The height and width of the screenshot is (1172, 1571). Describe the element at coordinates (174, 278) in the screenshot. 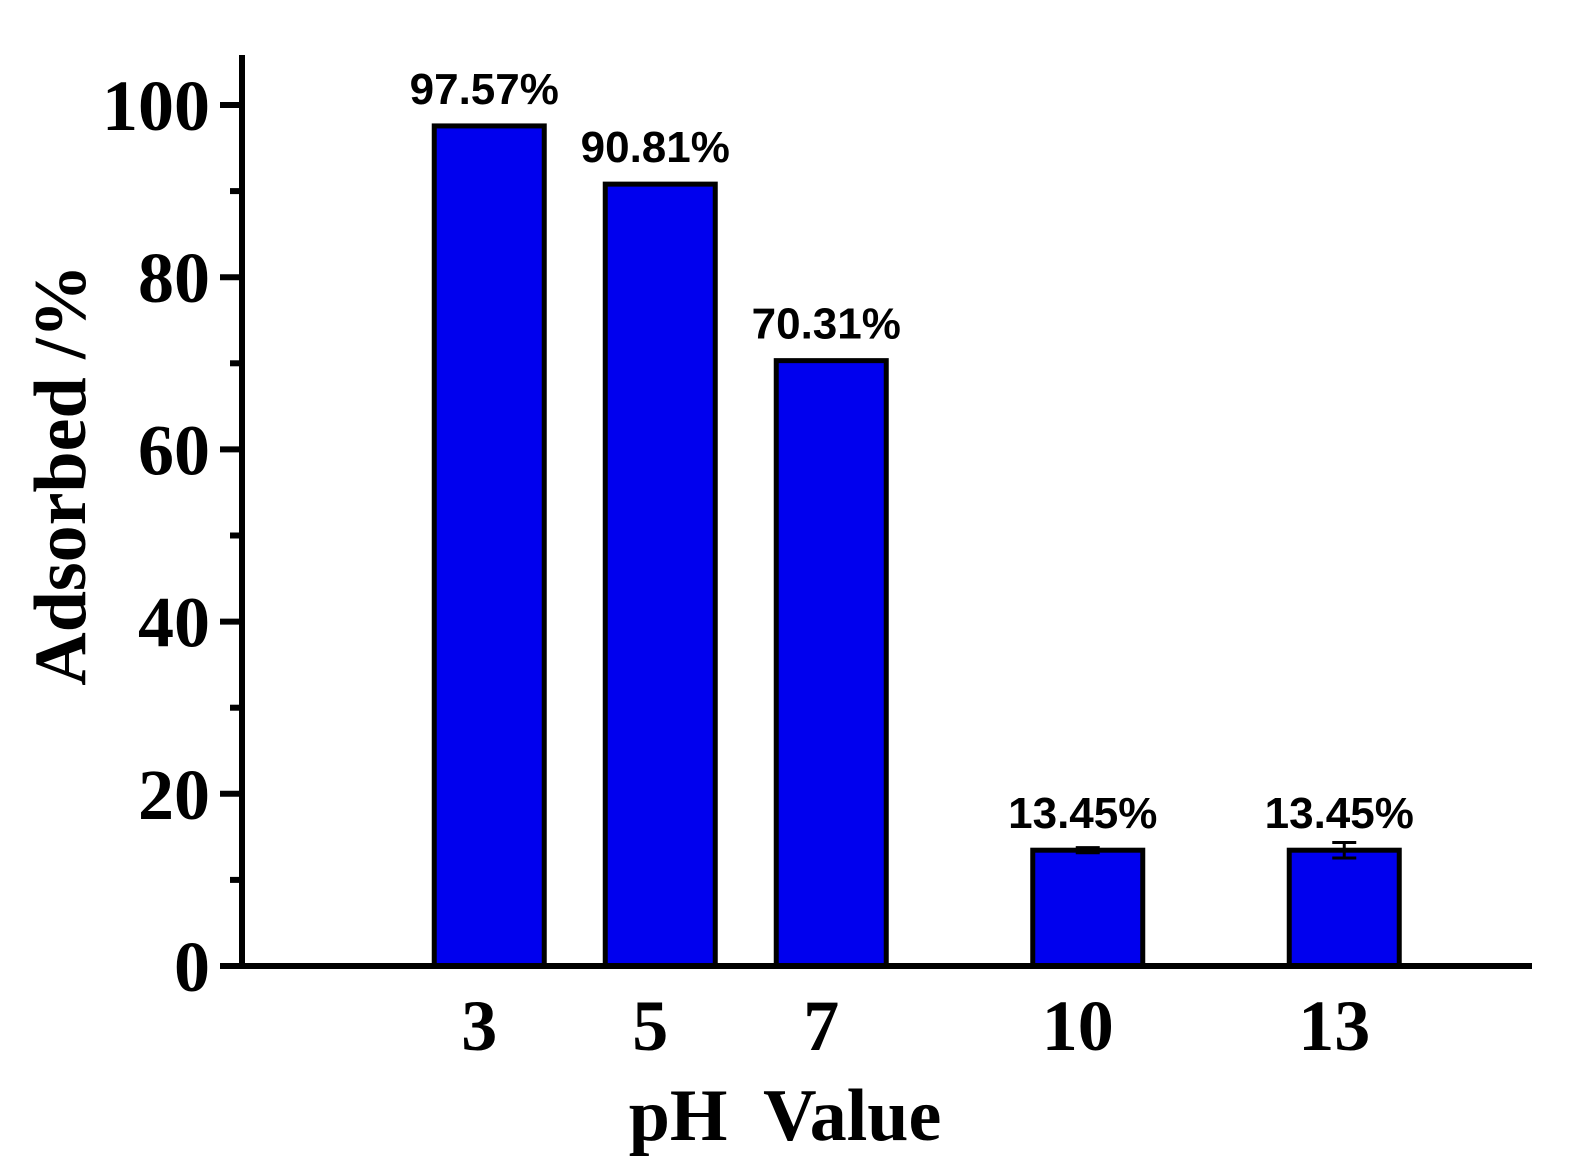

I see `y-tick-label-80: 80` at that location.